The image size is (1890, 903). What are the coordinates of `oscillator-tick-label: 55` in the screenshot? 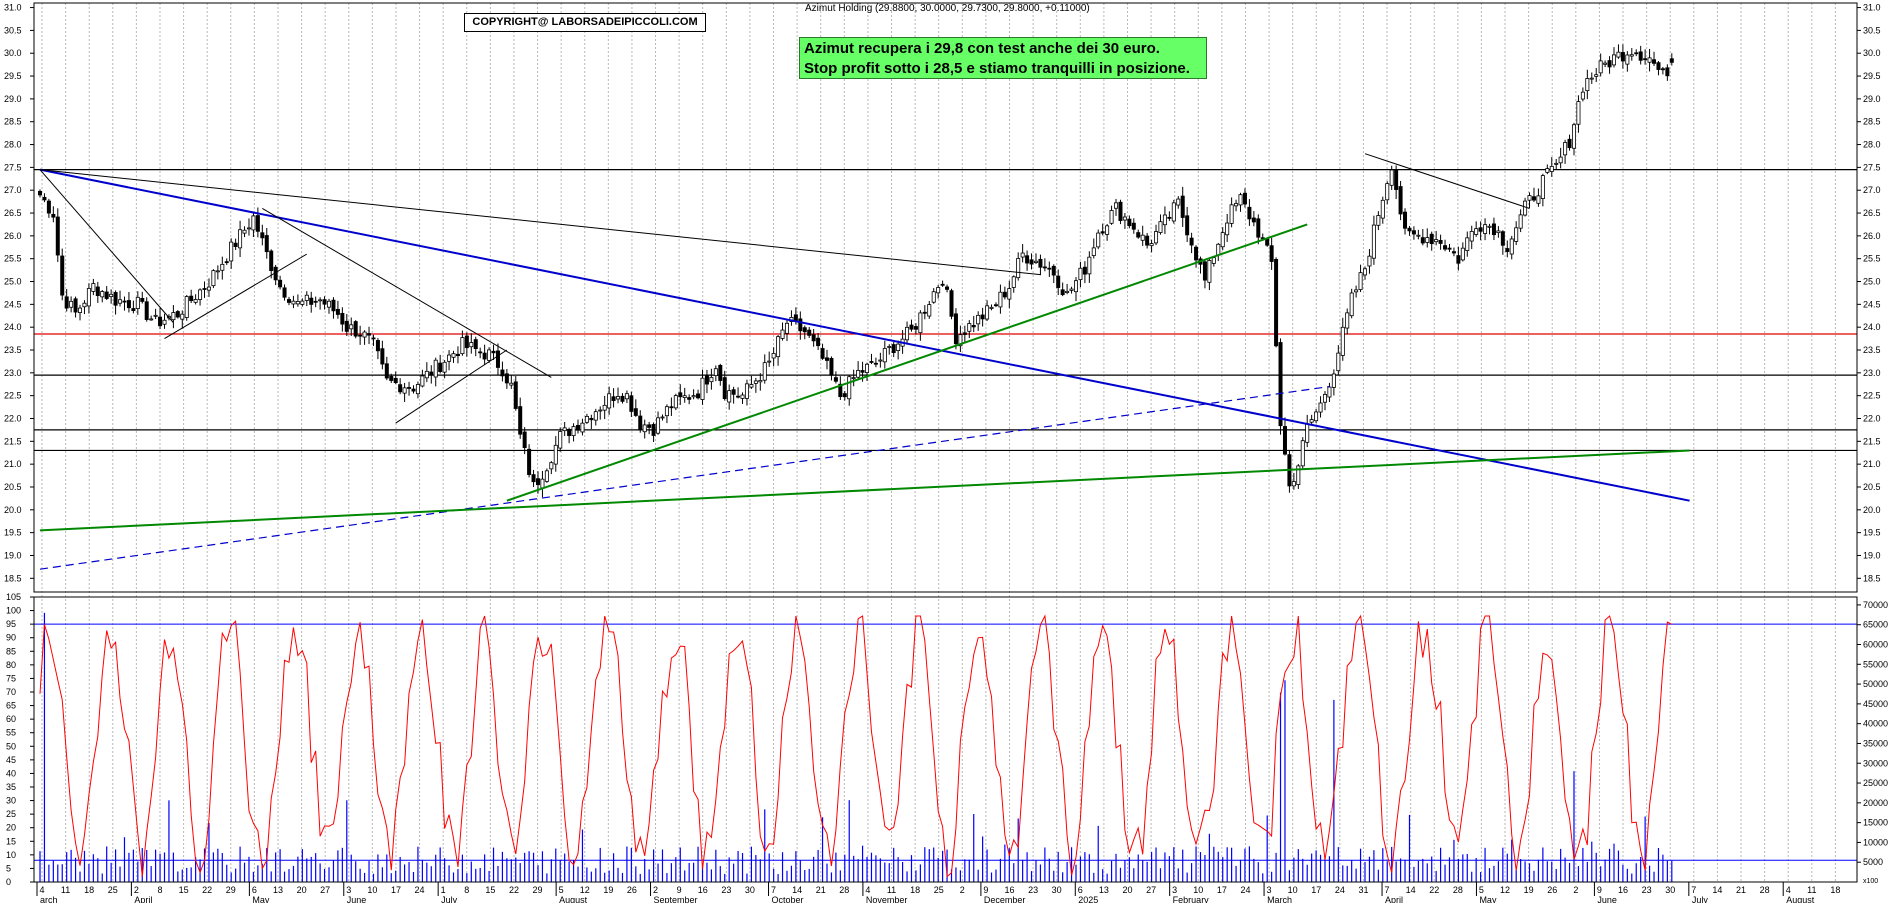 It's located at (11, 733).